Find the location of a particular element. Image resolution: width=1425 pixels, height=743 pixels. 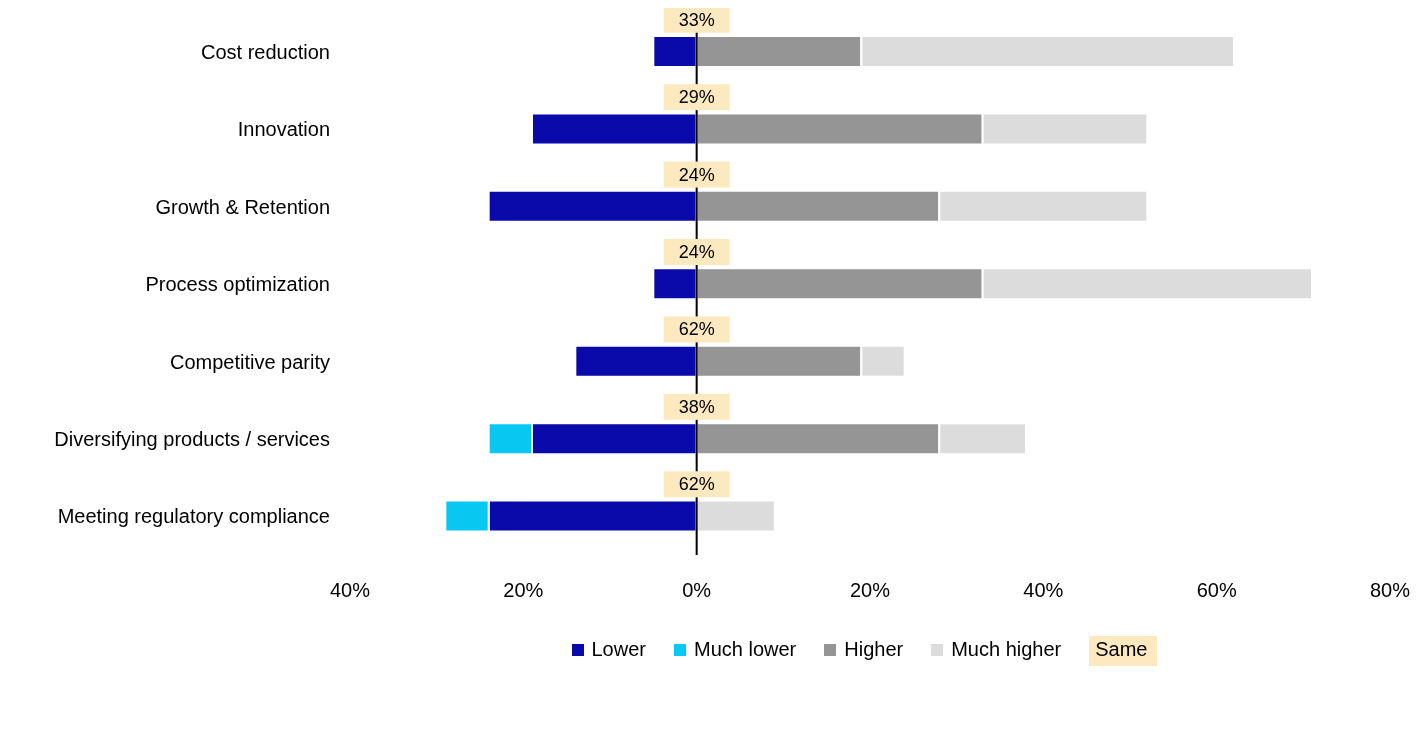

y-tick-label: Growth & Retention is located at coordinates (242, 206).